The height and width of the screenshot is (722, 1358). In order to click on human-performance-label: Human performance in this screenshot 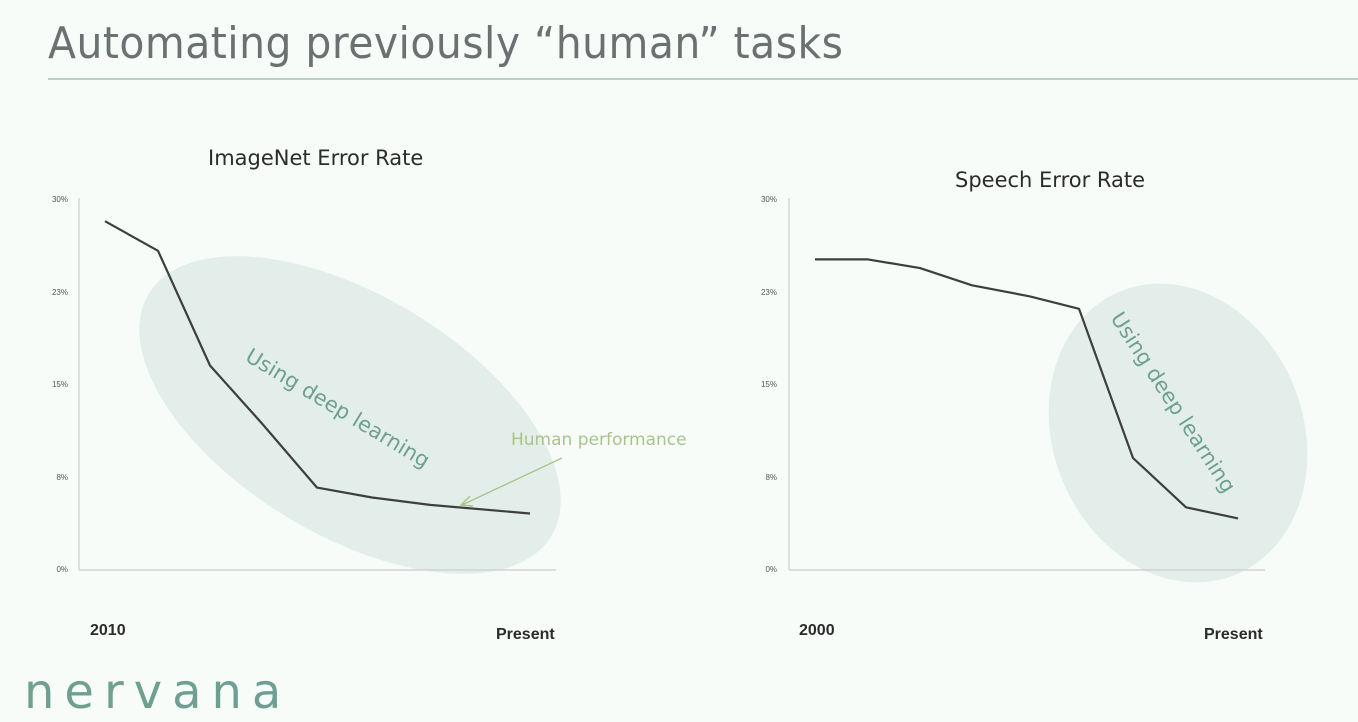, I will do `click(599, 440)`.